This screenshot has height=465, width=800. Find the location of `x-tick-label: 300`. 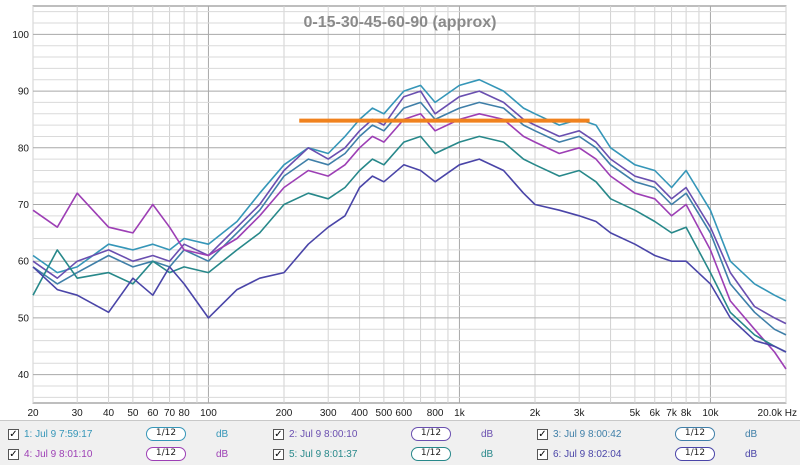

x-tick-label: 300 is located at coordinates (328, 413).